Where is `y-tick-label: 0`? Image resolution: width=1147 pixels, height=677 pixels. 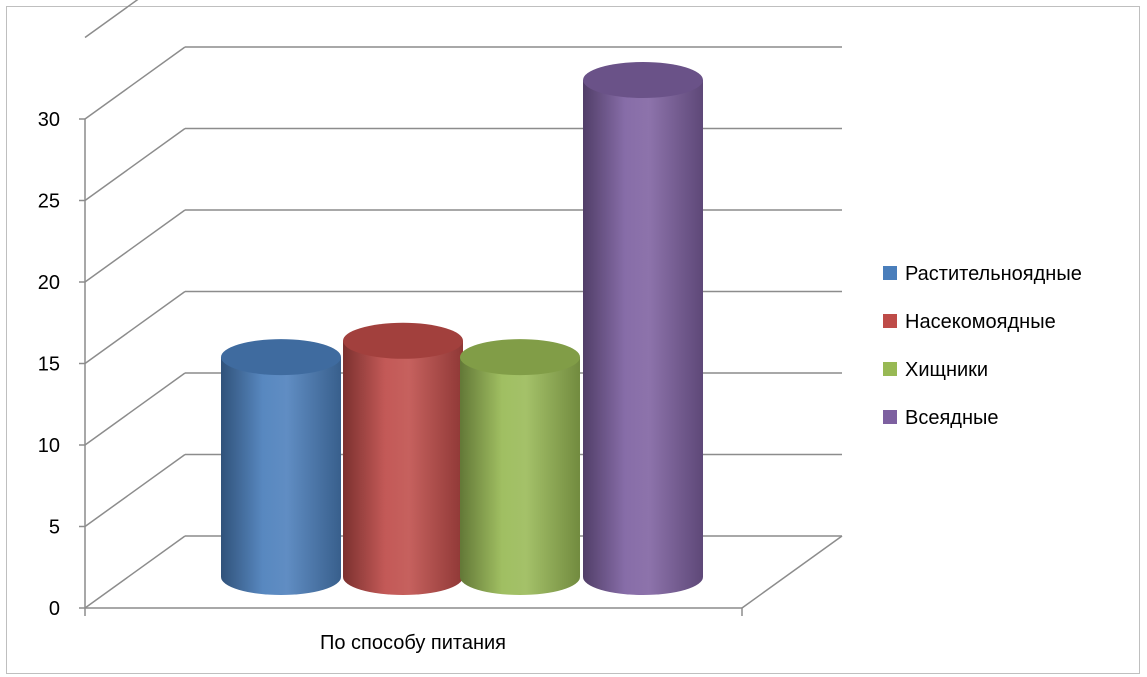
y-tick-label: 0 is located at coordinates (54, 609).